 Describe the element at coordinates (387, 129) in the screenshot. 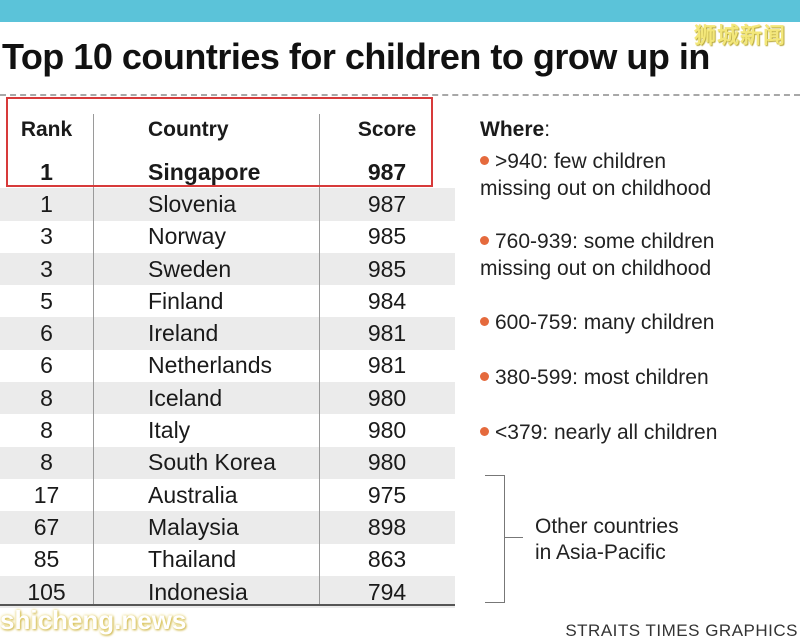

I see `header-score: Score` at that location.